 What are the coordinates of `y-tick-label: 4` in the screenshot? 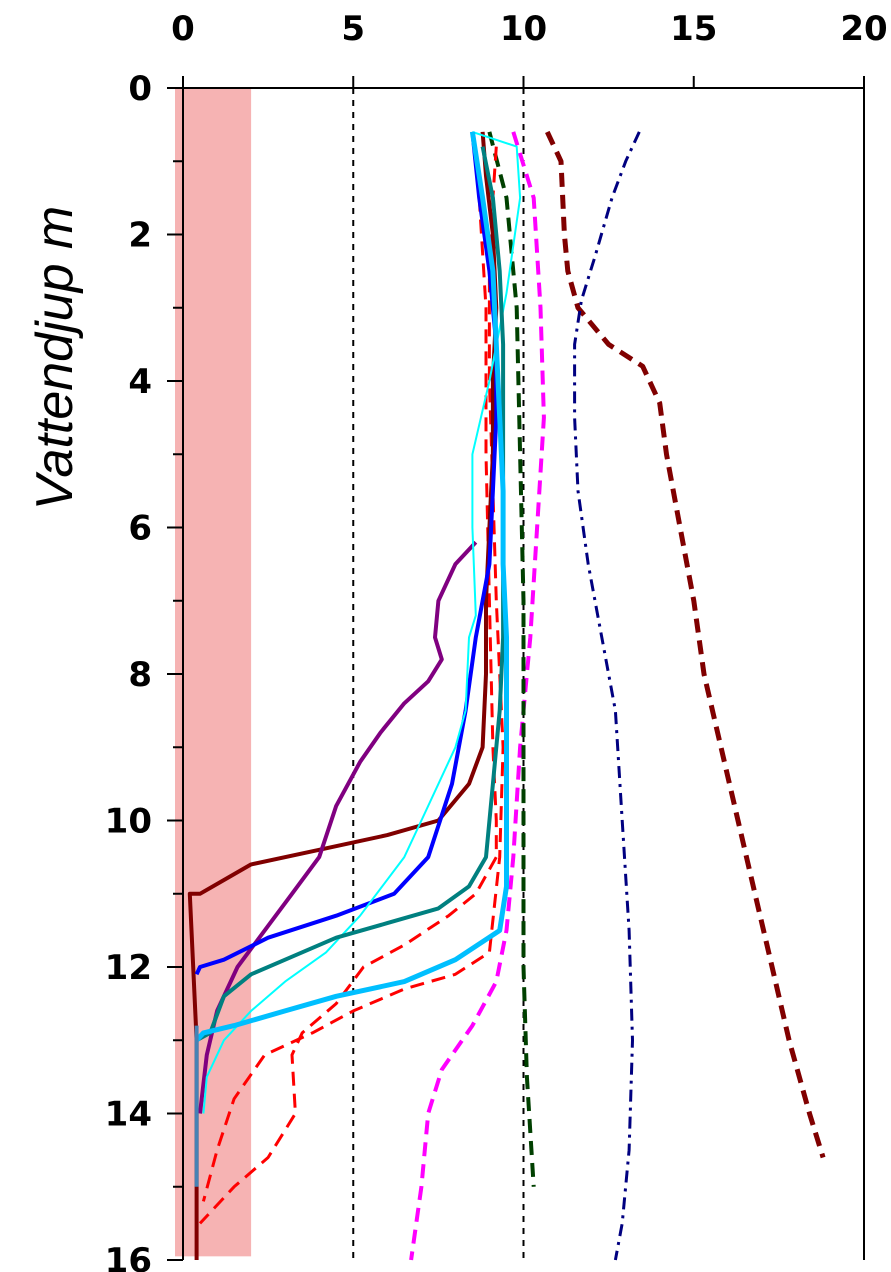 It's located at (140, 382).